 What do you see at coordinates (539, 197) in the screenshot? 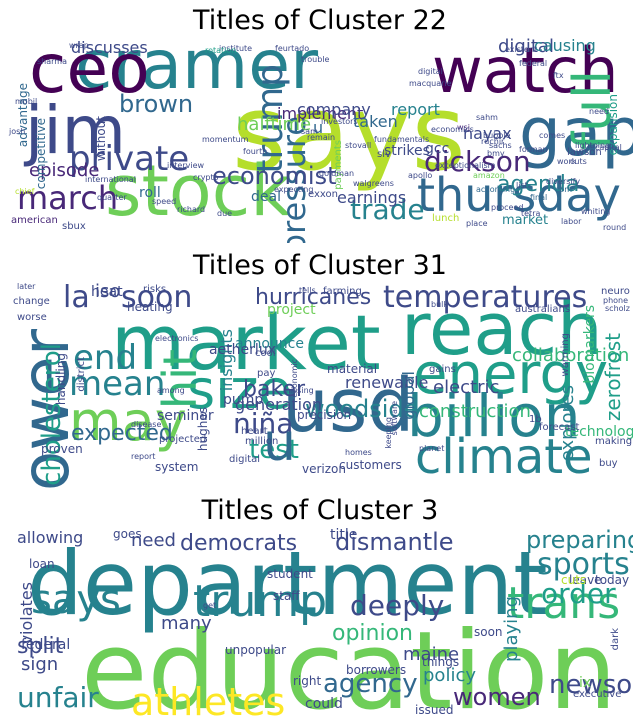
I see `wordcloud-word: final` at bounding box center [539, 197].